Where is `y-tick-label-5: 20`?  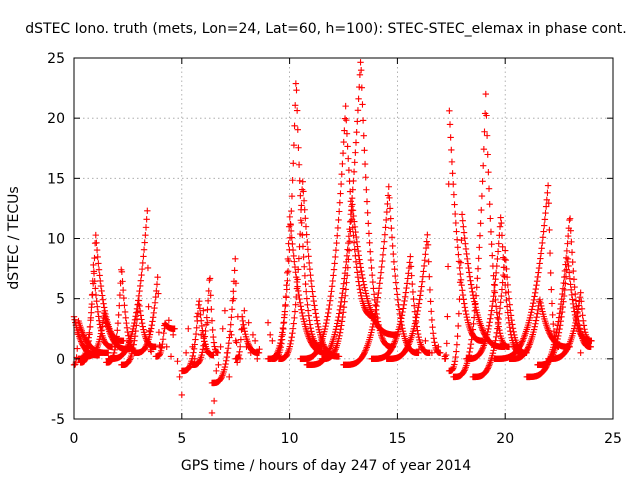
y-tick-label-5: 20 is located at coordinates (56, 119).